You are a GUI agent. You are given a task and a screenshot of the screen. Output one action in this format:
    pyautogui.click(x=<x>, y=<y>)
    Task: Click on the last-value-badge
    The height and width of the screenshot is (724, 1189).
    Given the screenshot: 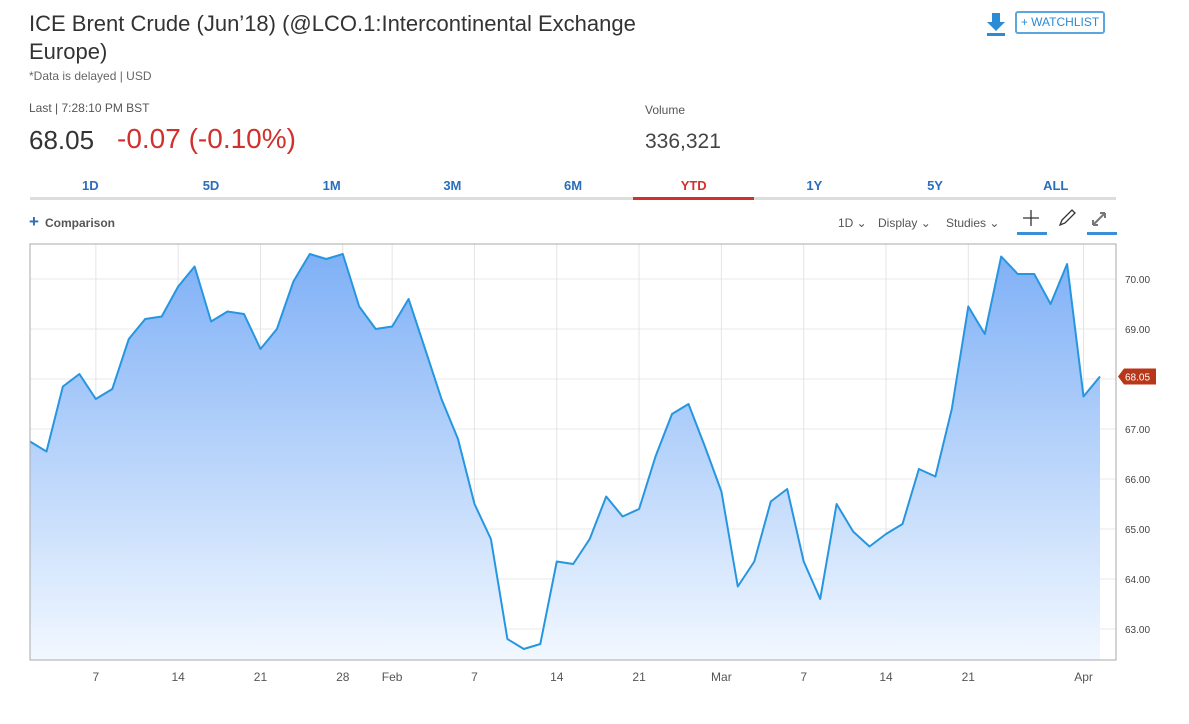 What is the action you would take?
    pyautogui.click(x=1137, y=376)
    